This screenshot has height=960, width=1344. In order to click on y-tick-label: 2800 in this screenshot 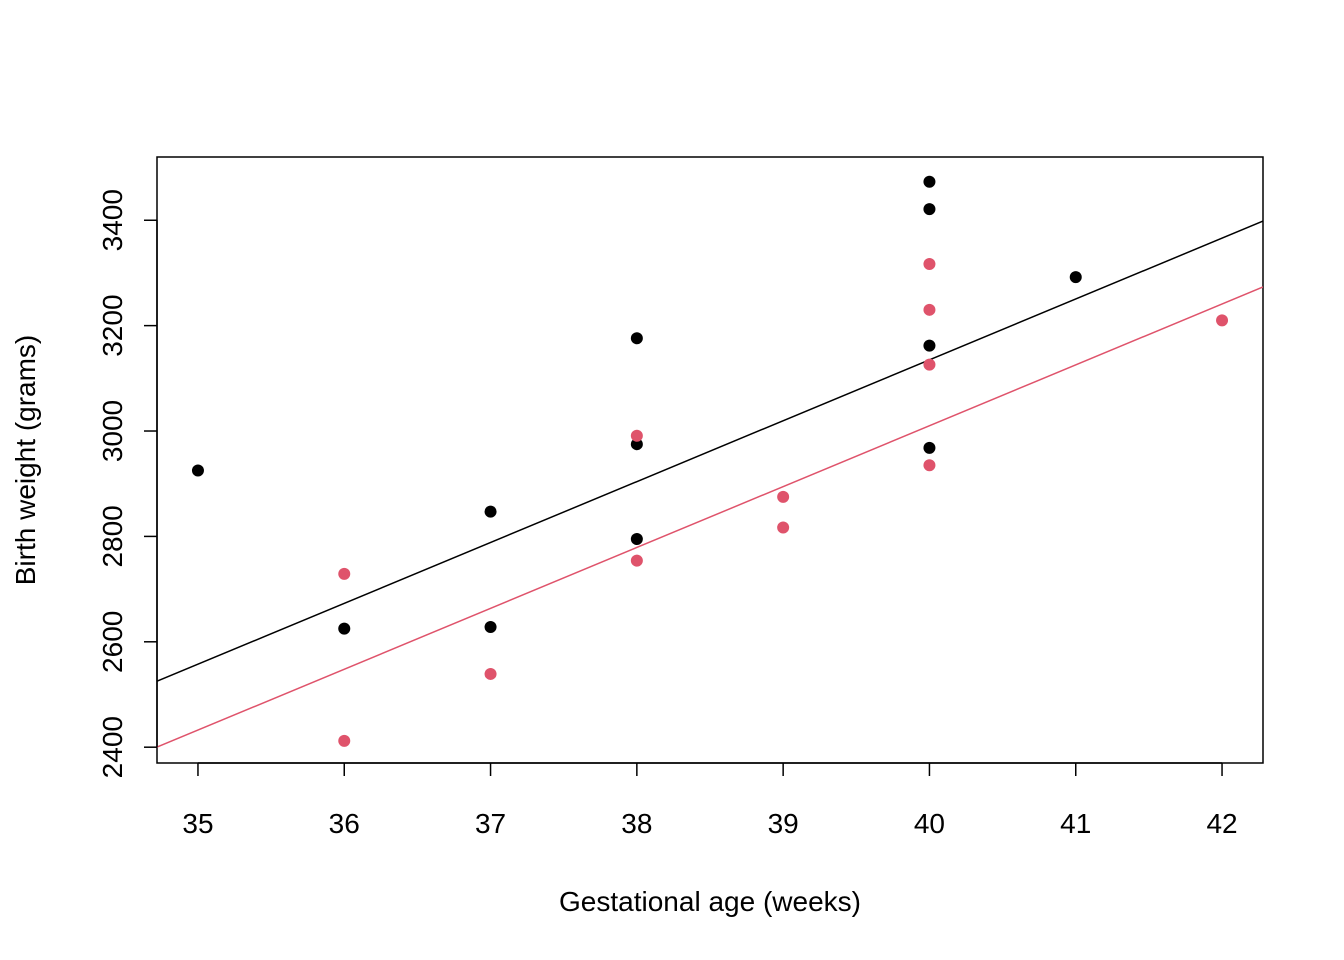, I will do `click(112, 536)`.